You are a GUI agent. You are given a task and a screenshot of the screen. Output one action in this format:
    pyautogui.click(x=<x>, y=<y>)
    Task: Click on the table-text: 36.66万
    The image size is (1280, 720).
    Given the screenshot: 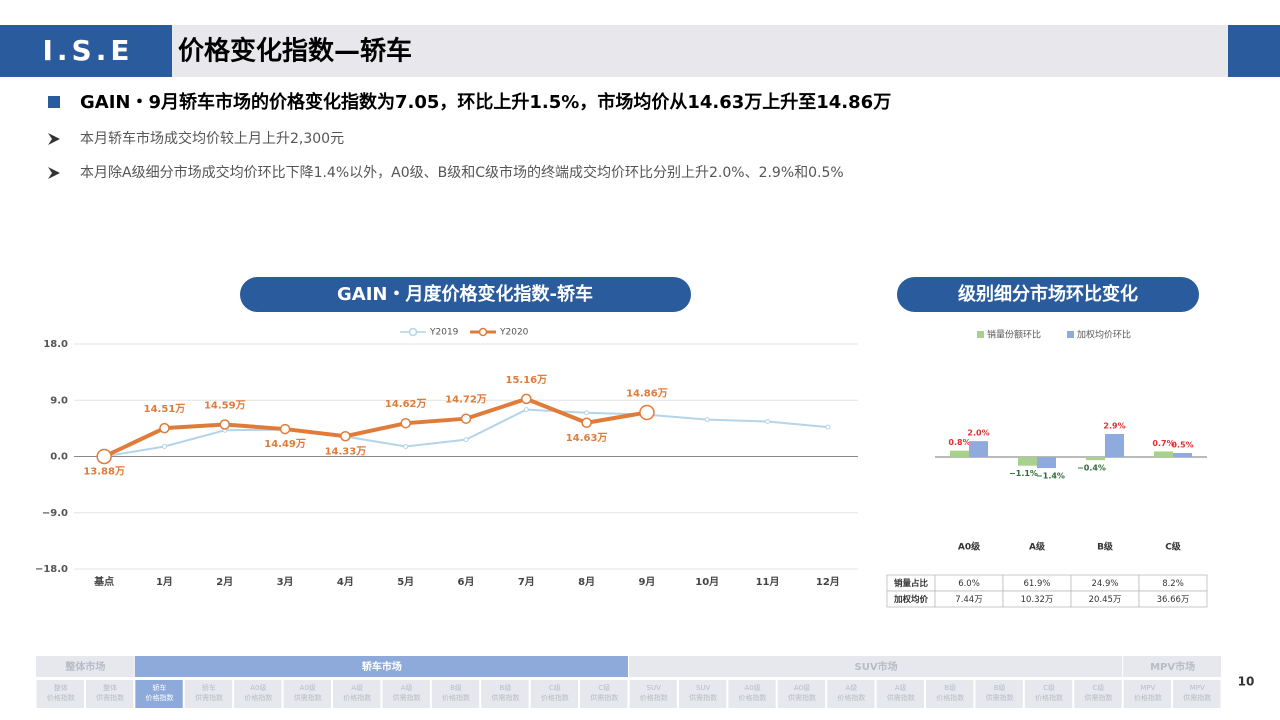 What is the action you would take?
    pyautogui.click(x=1173, y=600)
    